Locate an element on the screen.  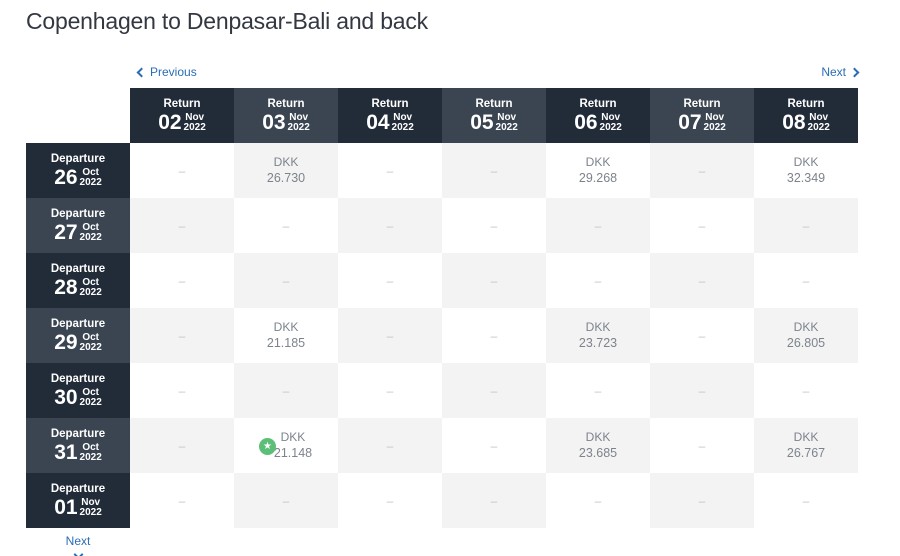
return-date-header: Return 05 Nov 2022 is located at coordinates (494, 115).